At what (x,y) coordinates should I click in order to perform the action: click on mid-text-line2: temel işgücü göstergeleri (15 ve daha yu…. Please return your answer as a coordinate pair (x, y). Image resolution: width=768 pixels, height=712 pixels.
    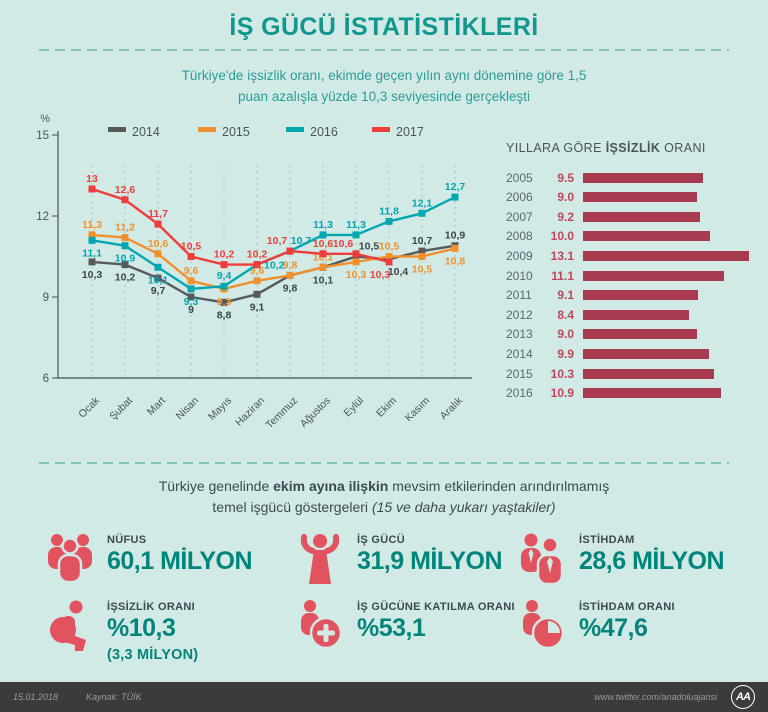
    Looking at the image, I should click on (384, 507).